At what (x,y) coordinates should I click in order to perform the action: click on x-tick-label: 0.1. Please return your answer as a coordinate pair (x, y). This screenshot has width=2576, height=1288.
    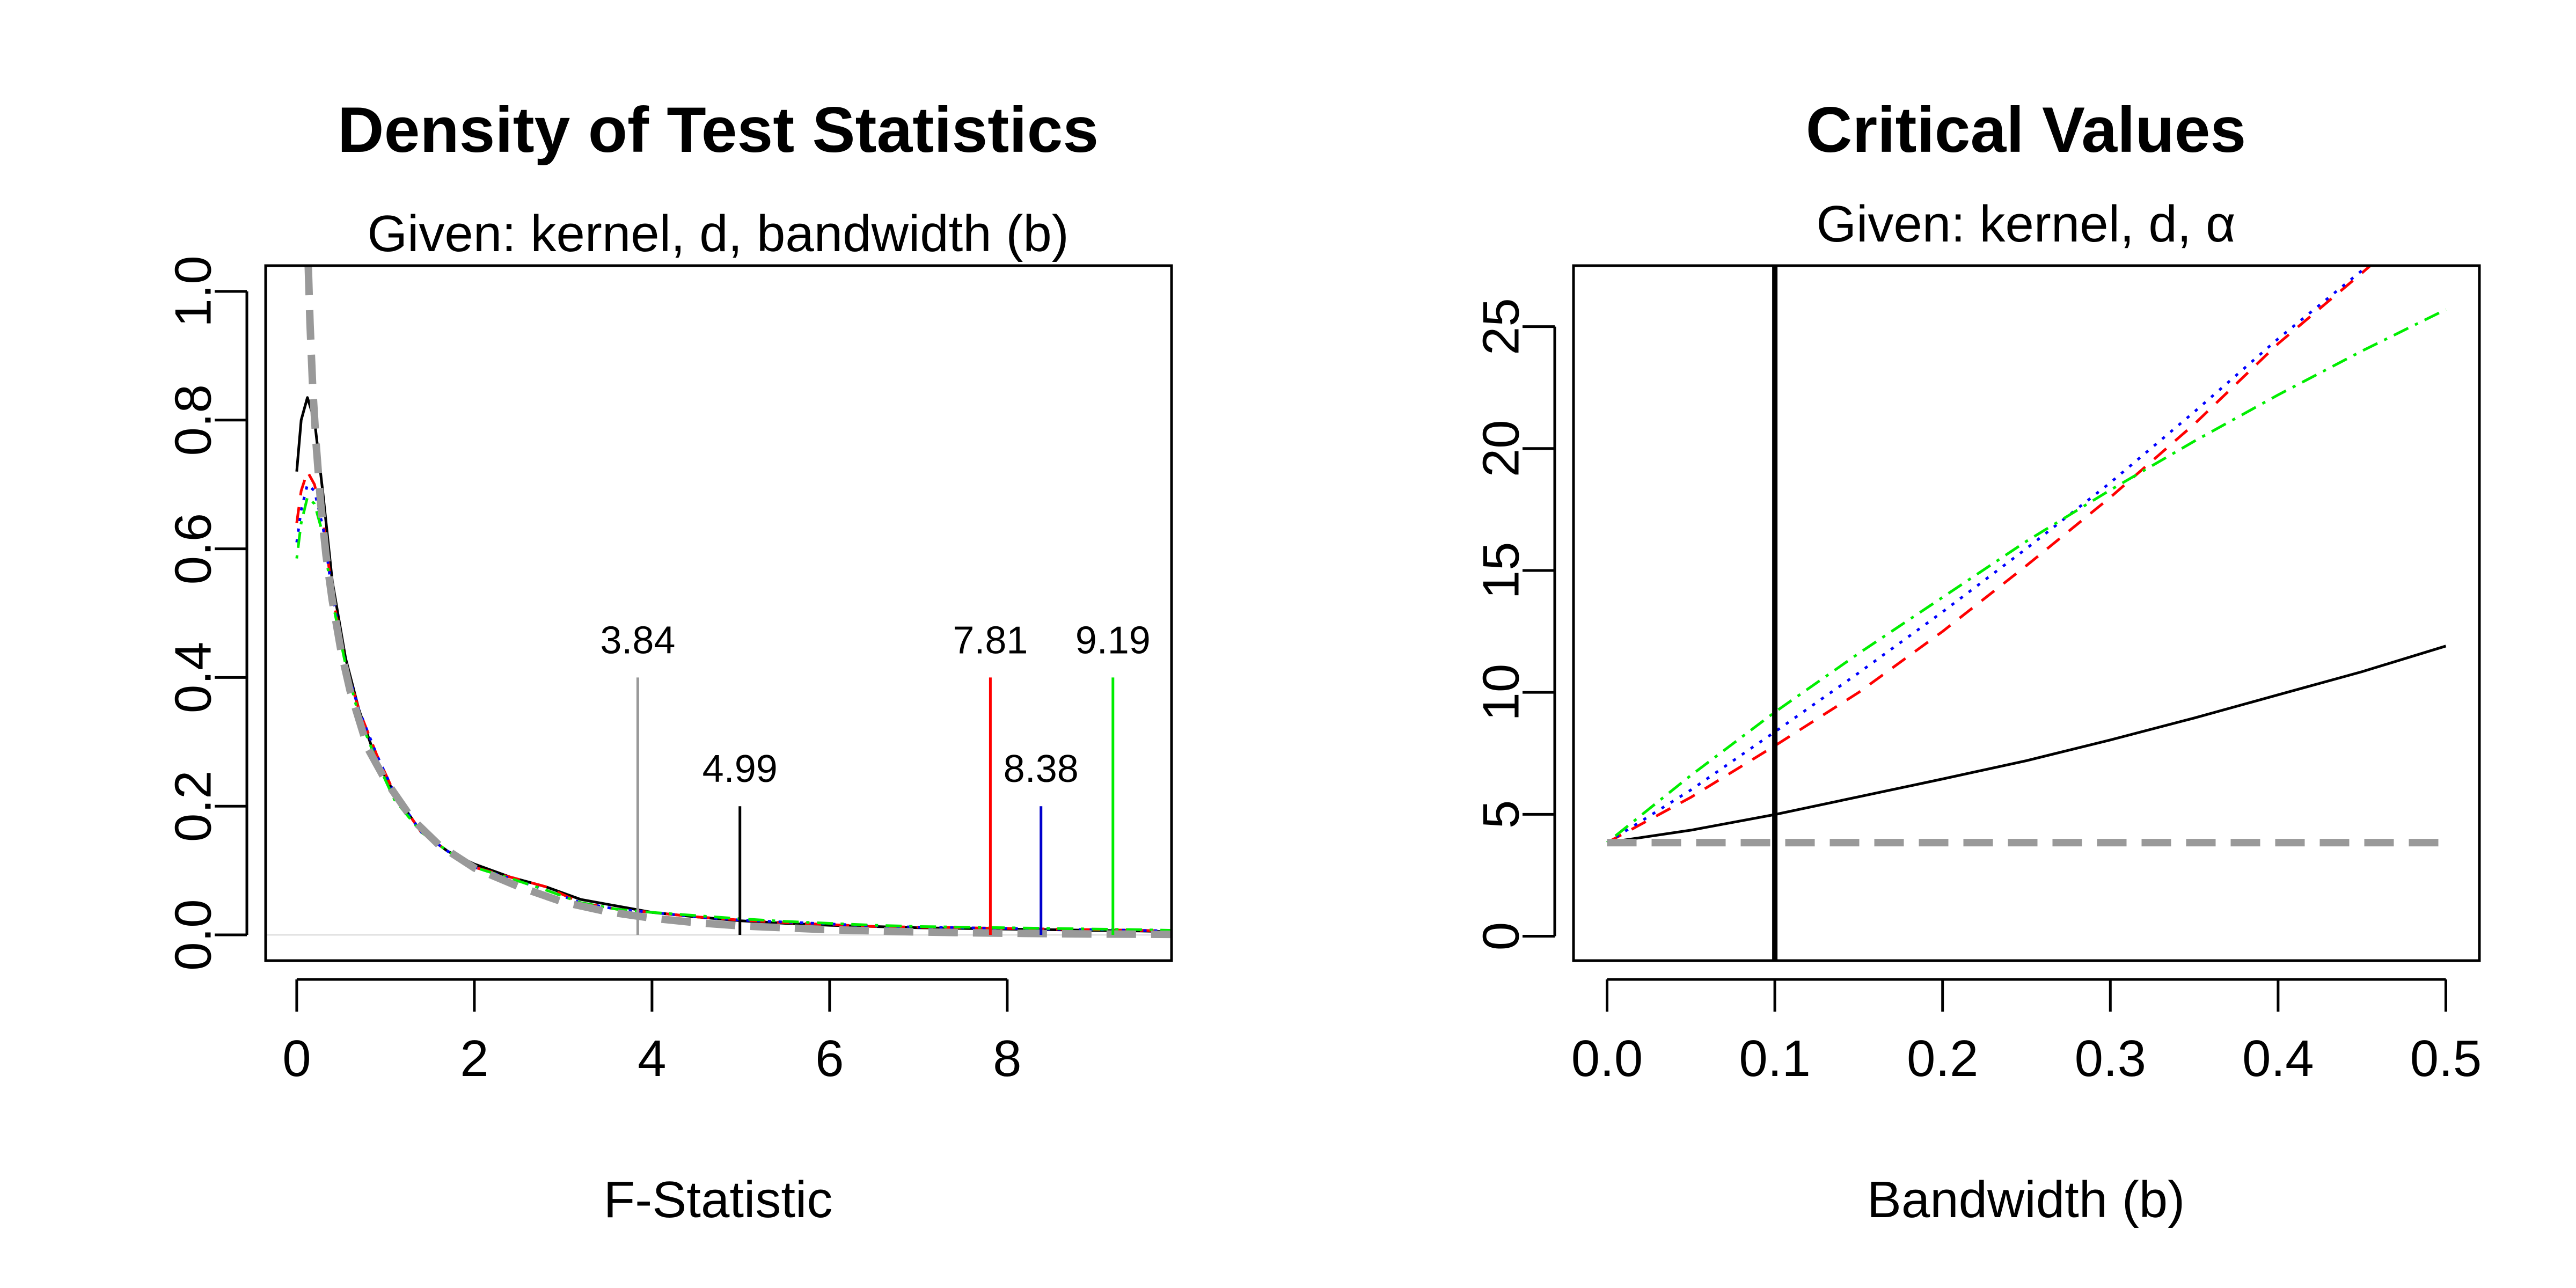
    Looking at the image, I should click on (1774, 1058).